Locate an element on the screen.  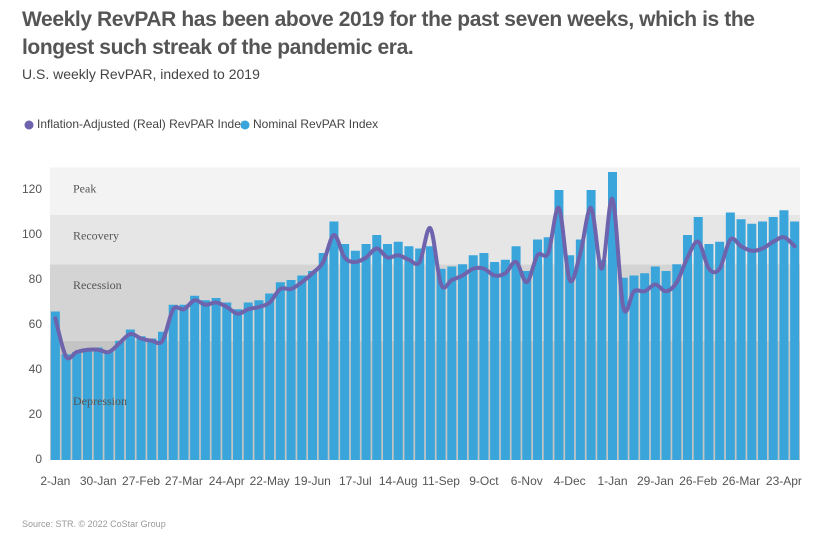
x-tick-label: 9-Oct is located at coordinates (484, 481).